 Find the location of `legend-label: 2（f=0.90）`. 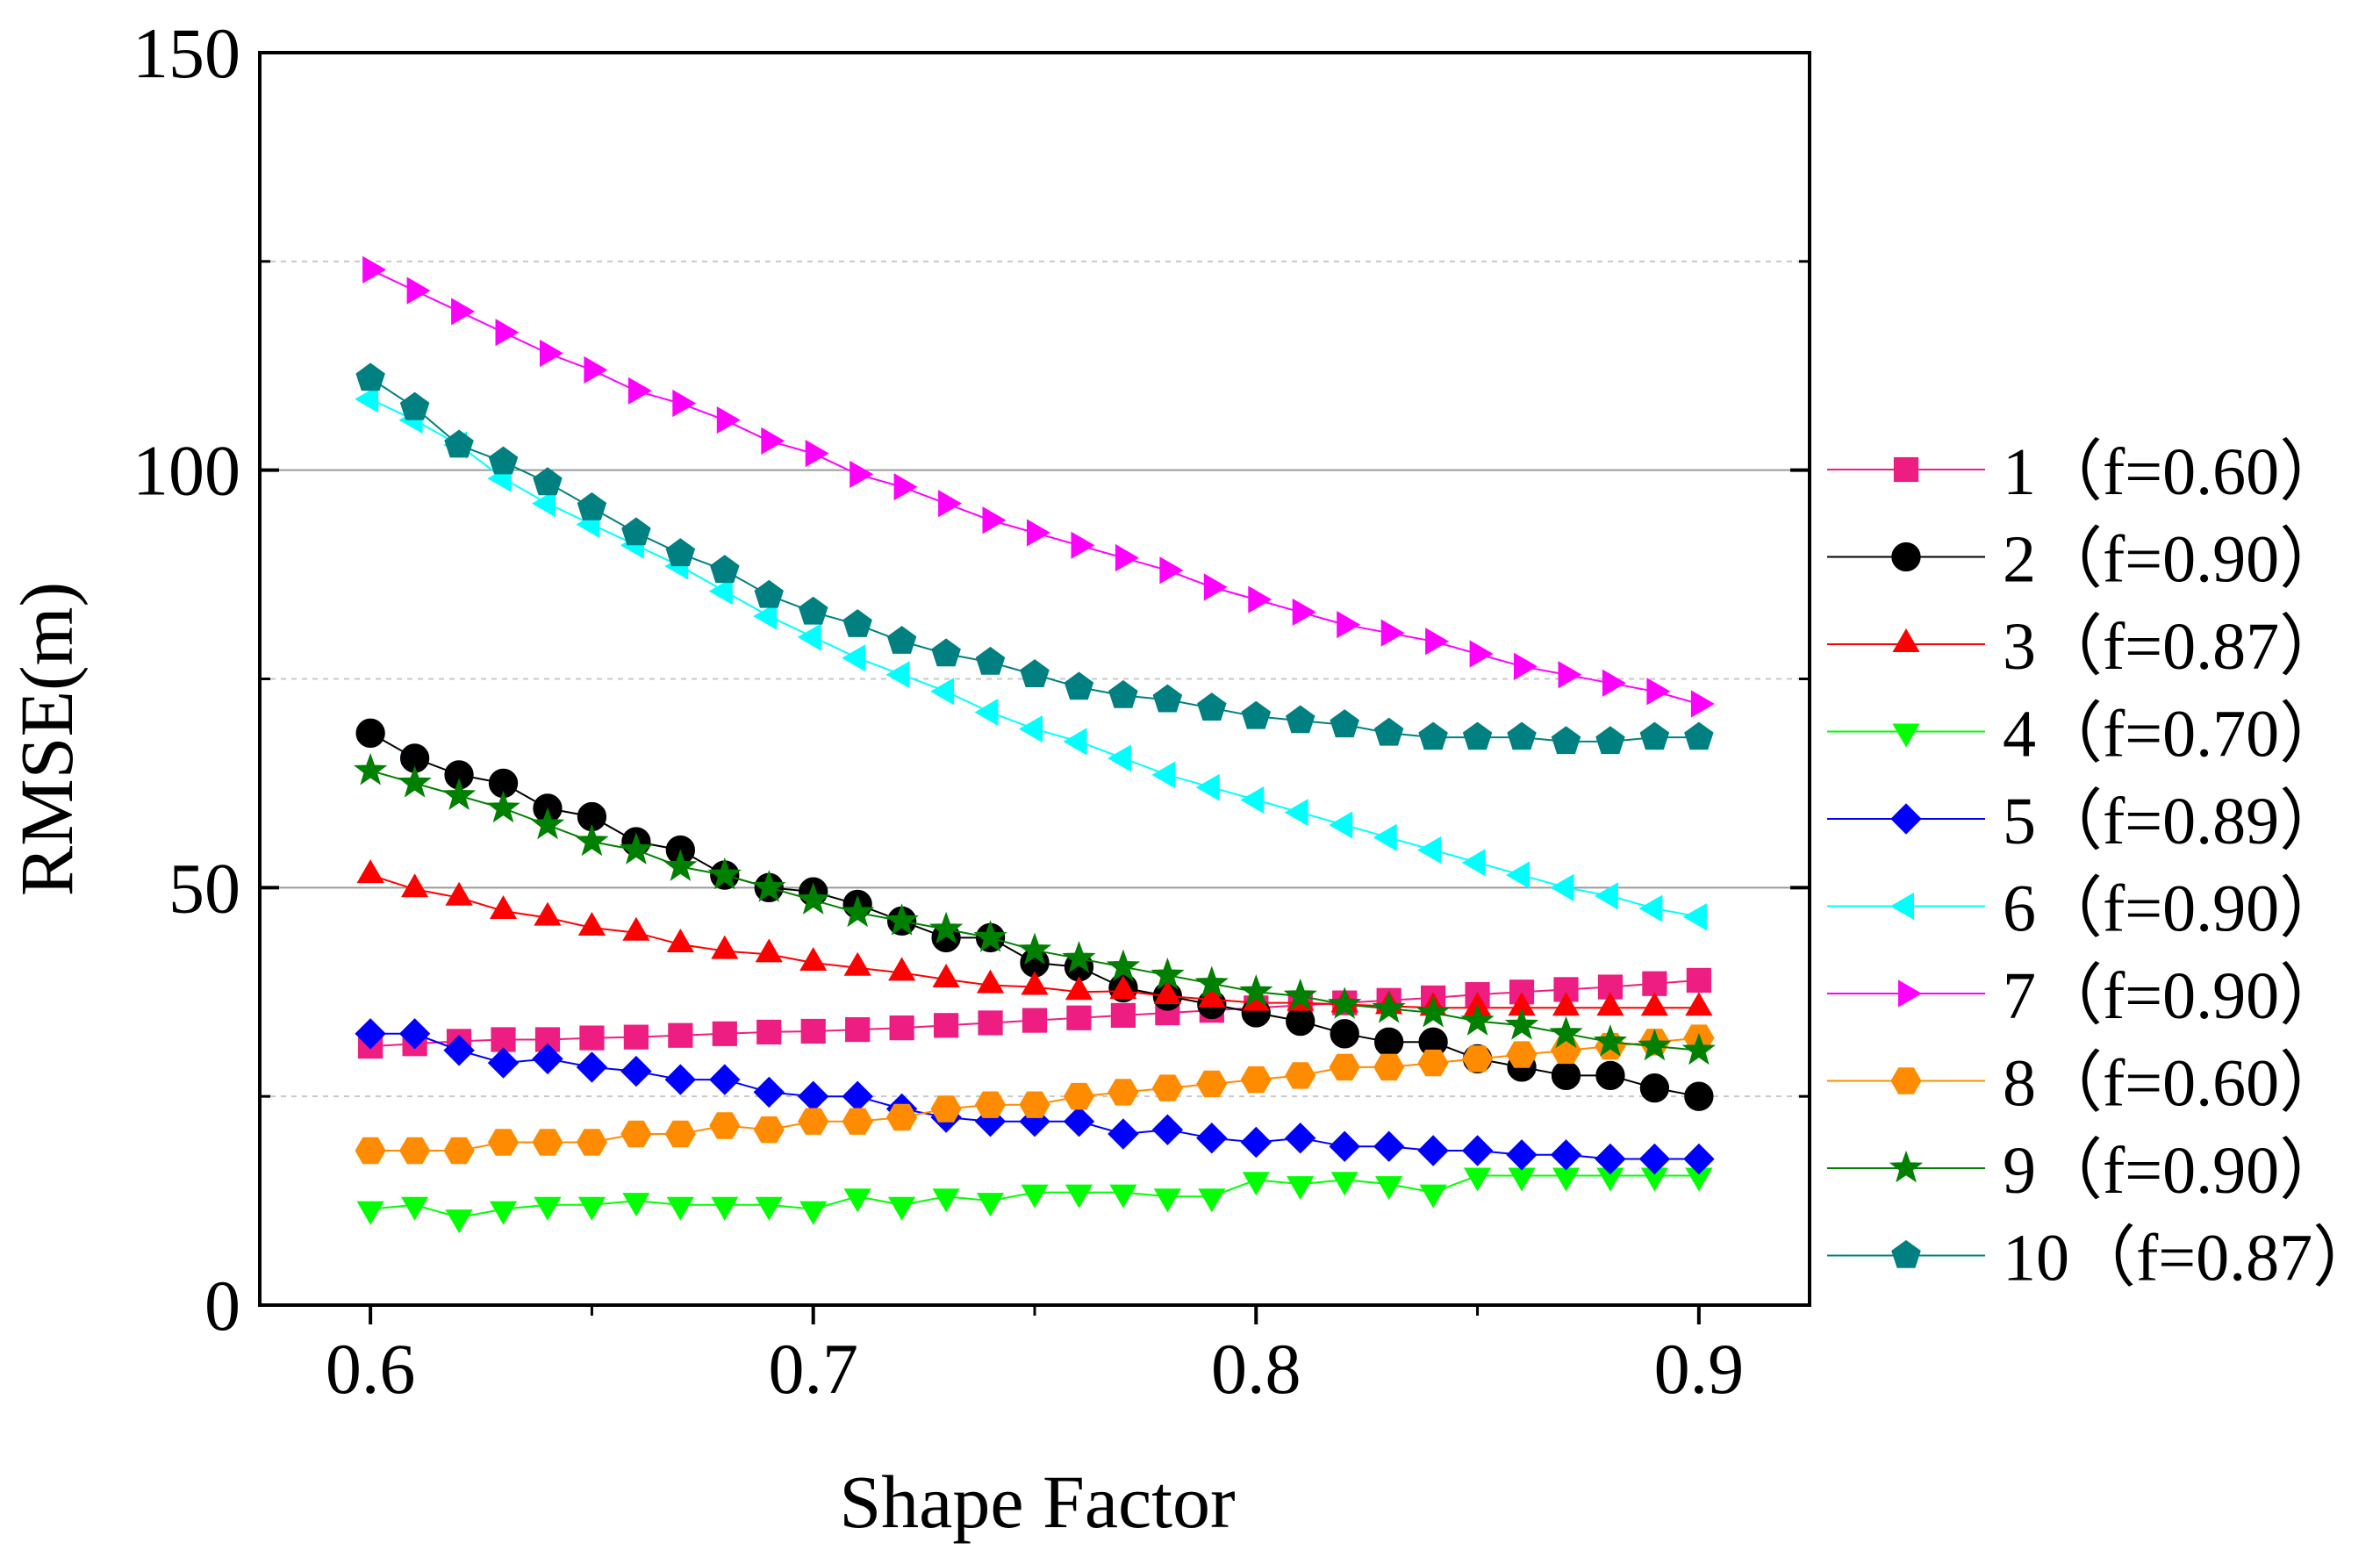

legend-label: 2（f=0.90） is located at coordinates (2174, 560).